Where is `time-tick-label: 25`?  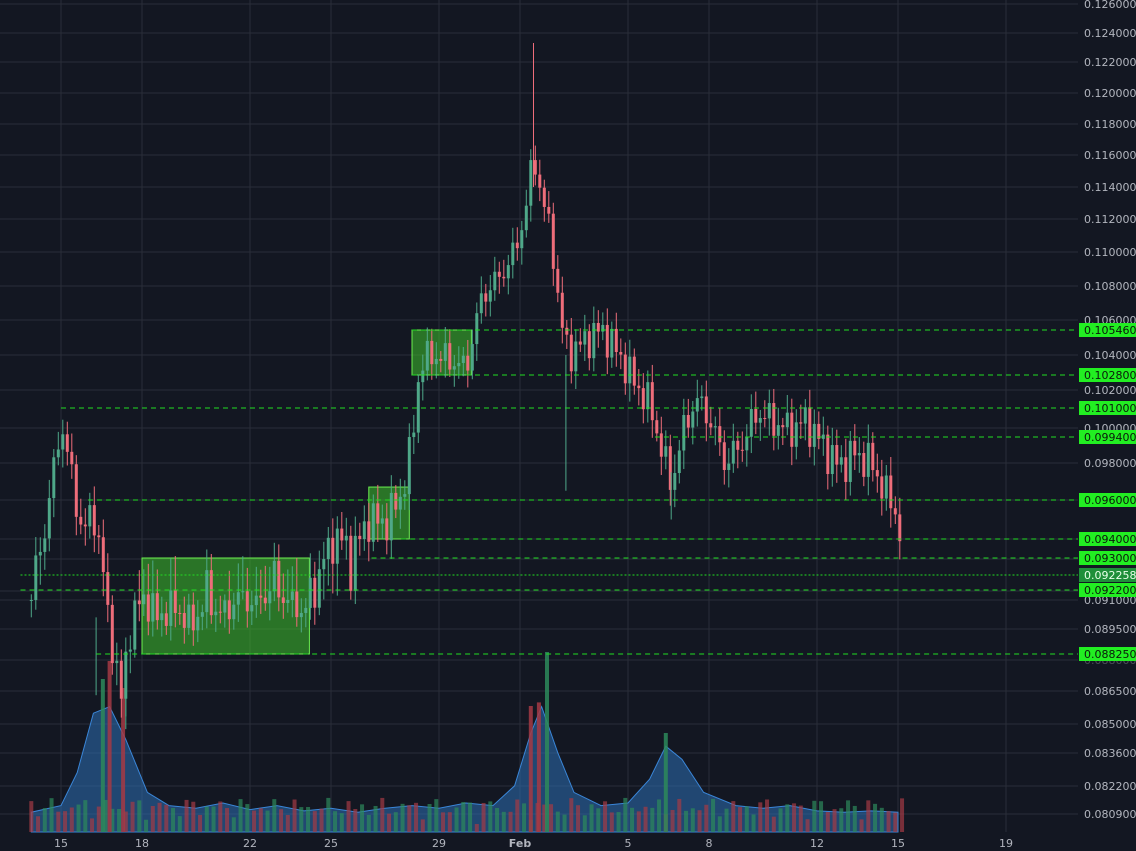
time-tick-label: 25 is located at coordinates (331, 843).